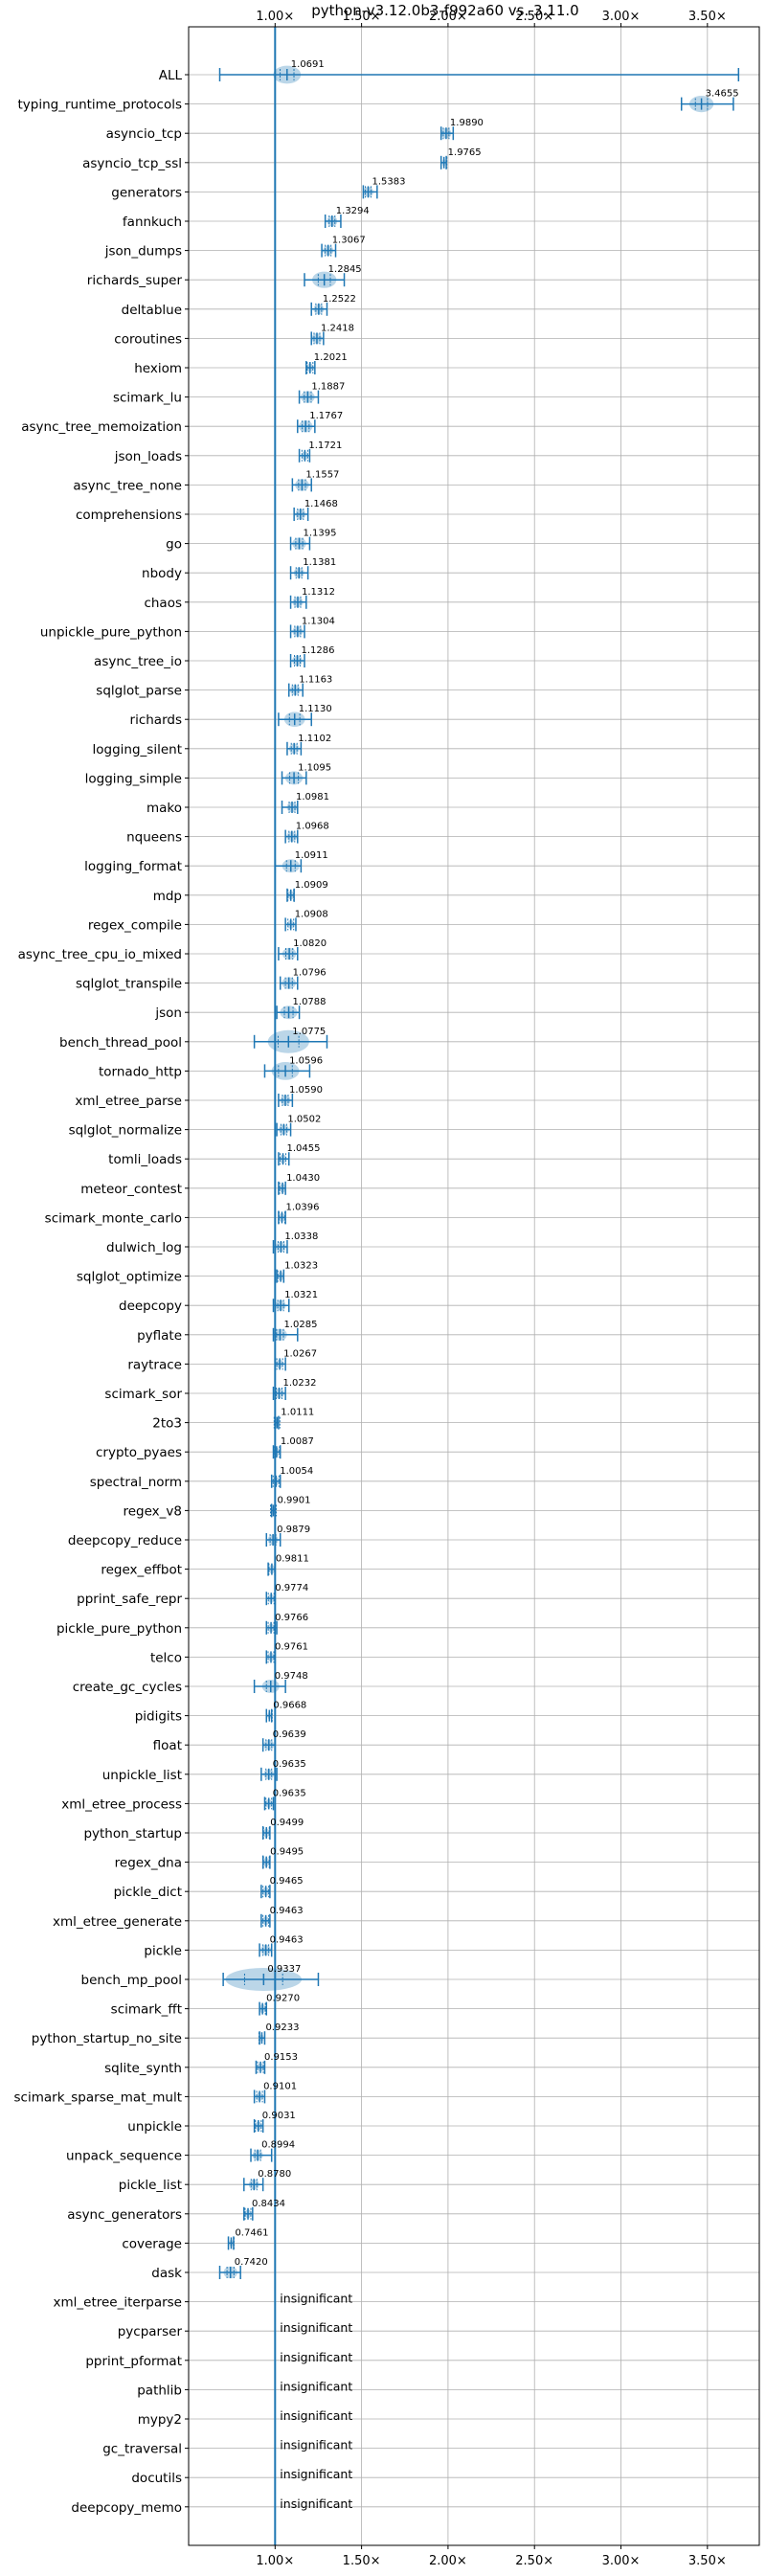  What do you see at coordinates (362, 17) in the screenshot?
I see `x-tick-label-top: 1.50×` at bounding box center [362, 17].